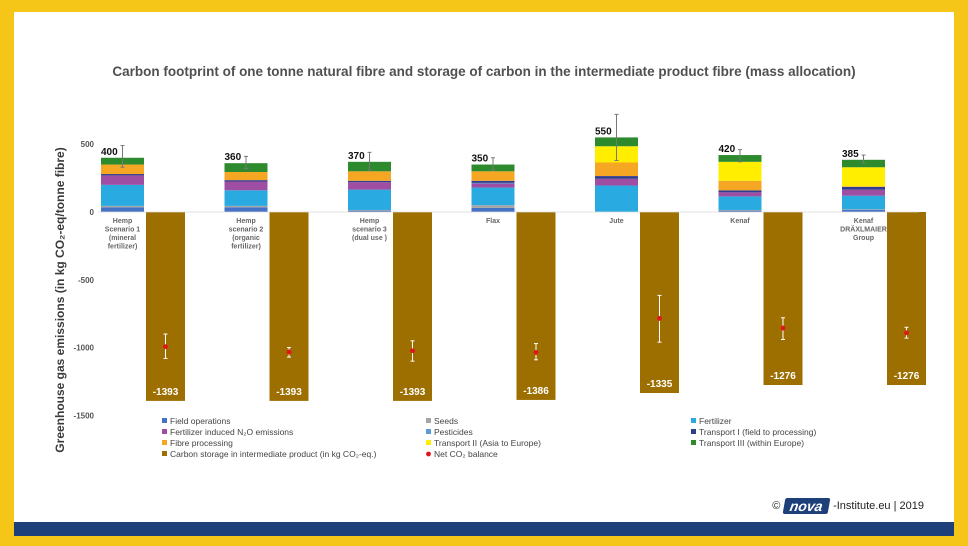 The height and width of the screenshot is (546, 968). Describe the element at coordinates (109, 152) in the screenshot. I see `total-label: 400` at that location.